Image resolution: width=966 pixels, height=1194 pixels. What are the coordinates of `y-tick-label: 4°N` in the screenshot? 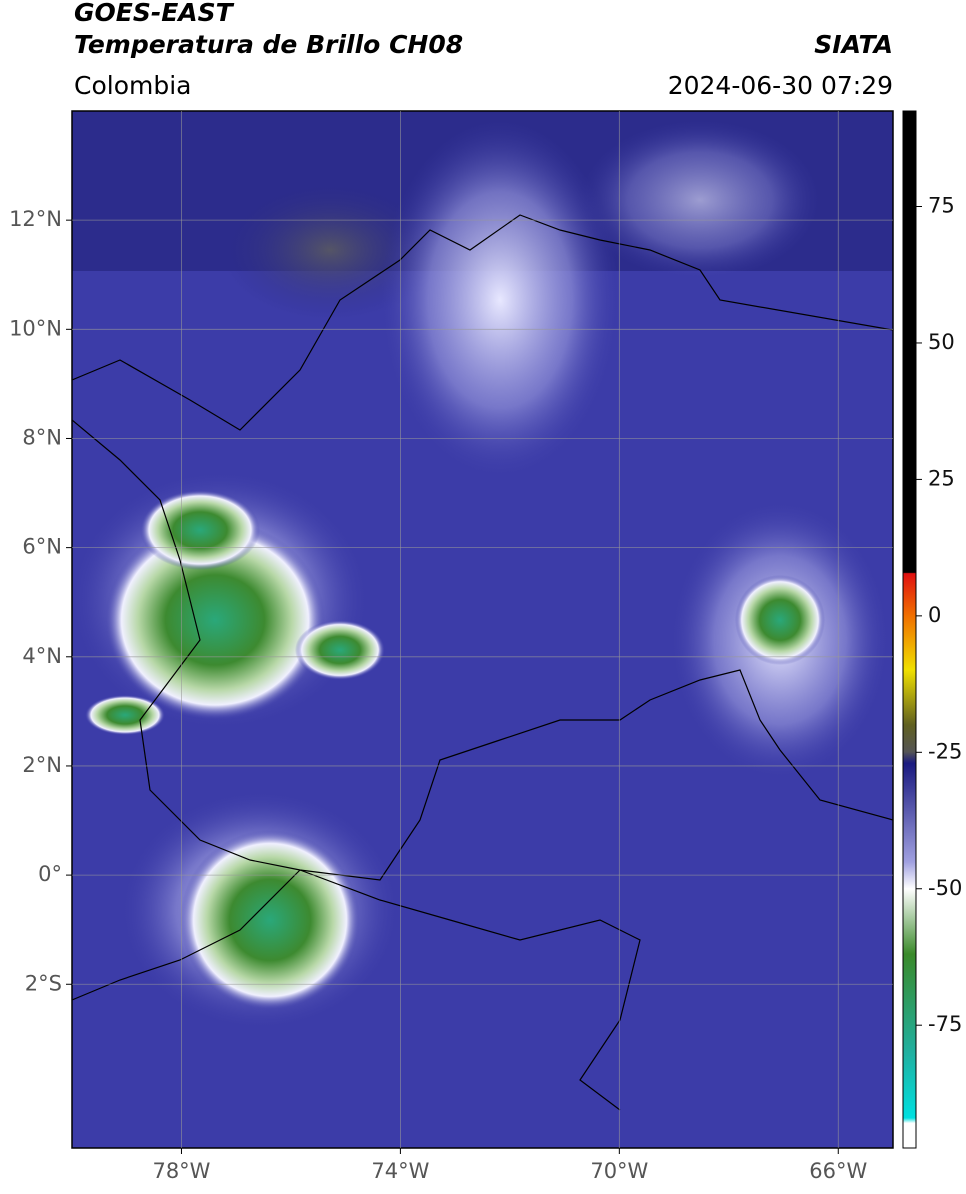 It's located at (42, 656).